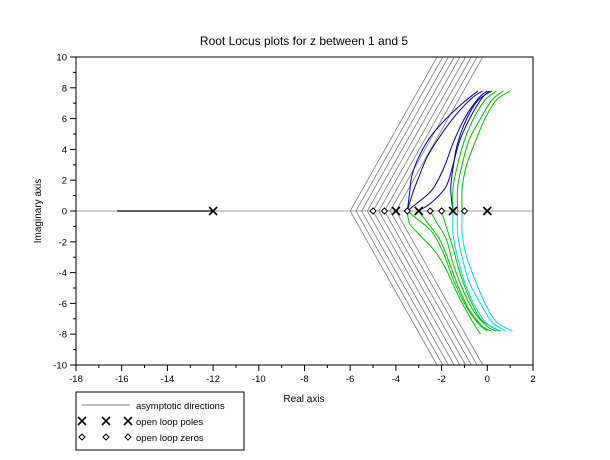 This screenshot has height=460, width=610. I want to click on legend-label-poles: open loop poles, so click(169, 422).